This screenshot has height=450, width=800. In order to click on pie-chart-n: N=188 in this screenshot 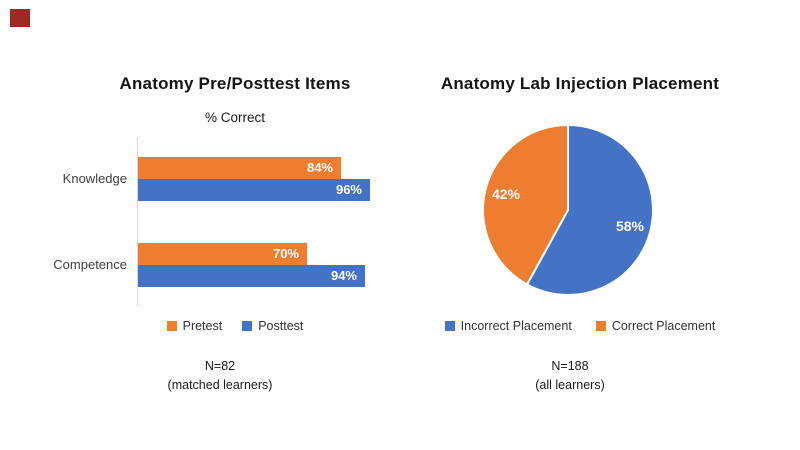, I will do `click(570, 366)`.